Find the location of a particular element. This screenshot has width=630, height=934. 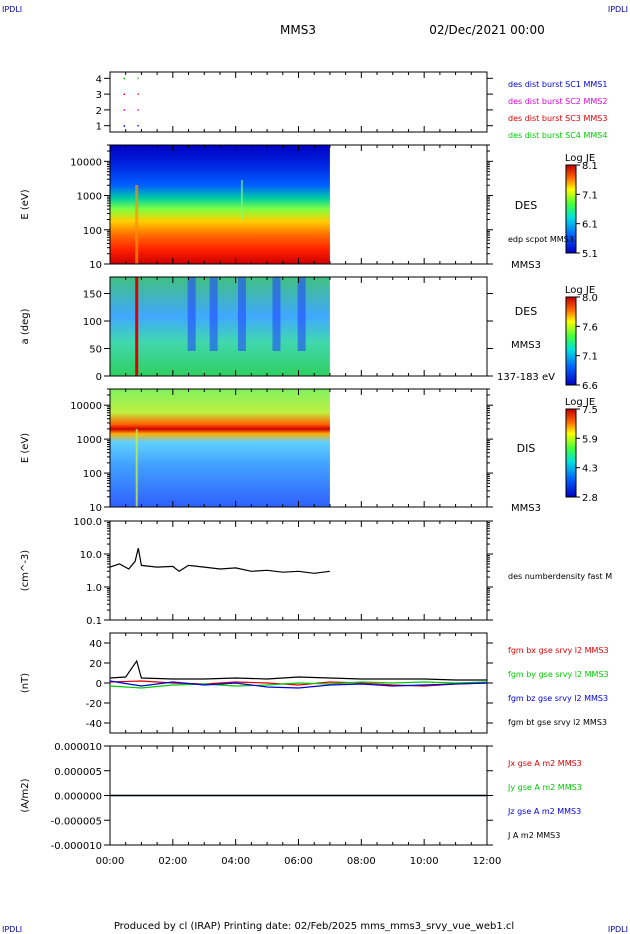

mission-title: MMS3 is located at coordinates (298, 30).